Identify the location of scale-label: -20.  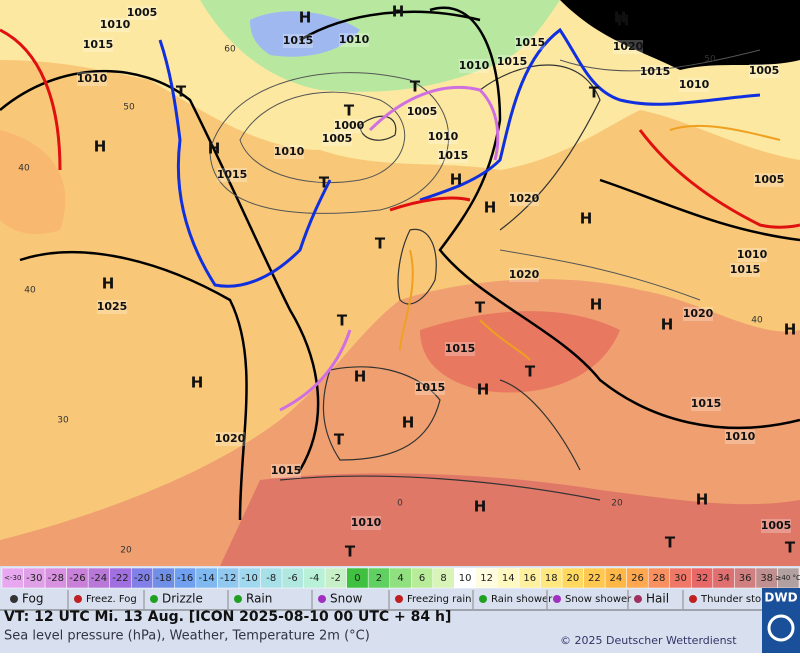
(142, 578).